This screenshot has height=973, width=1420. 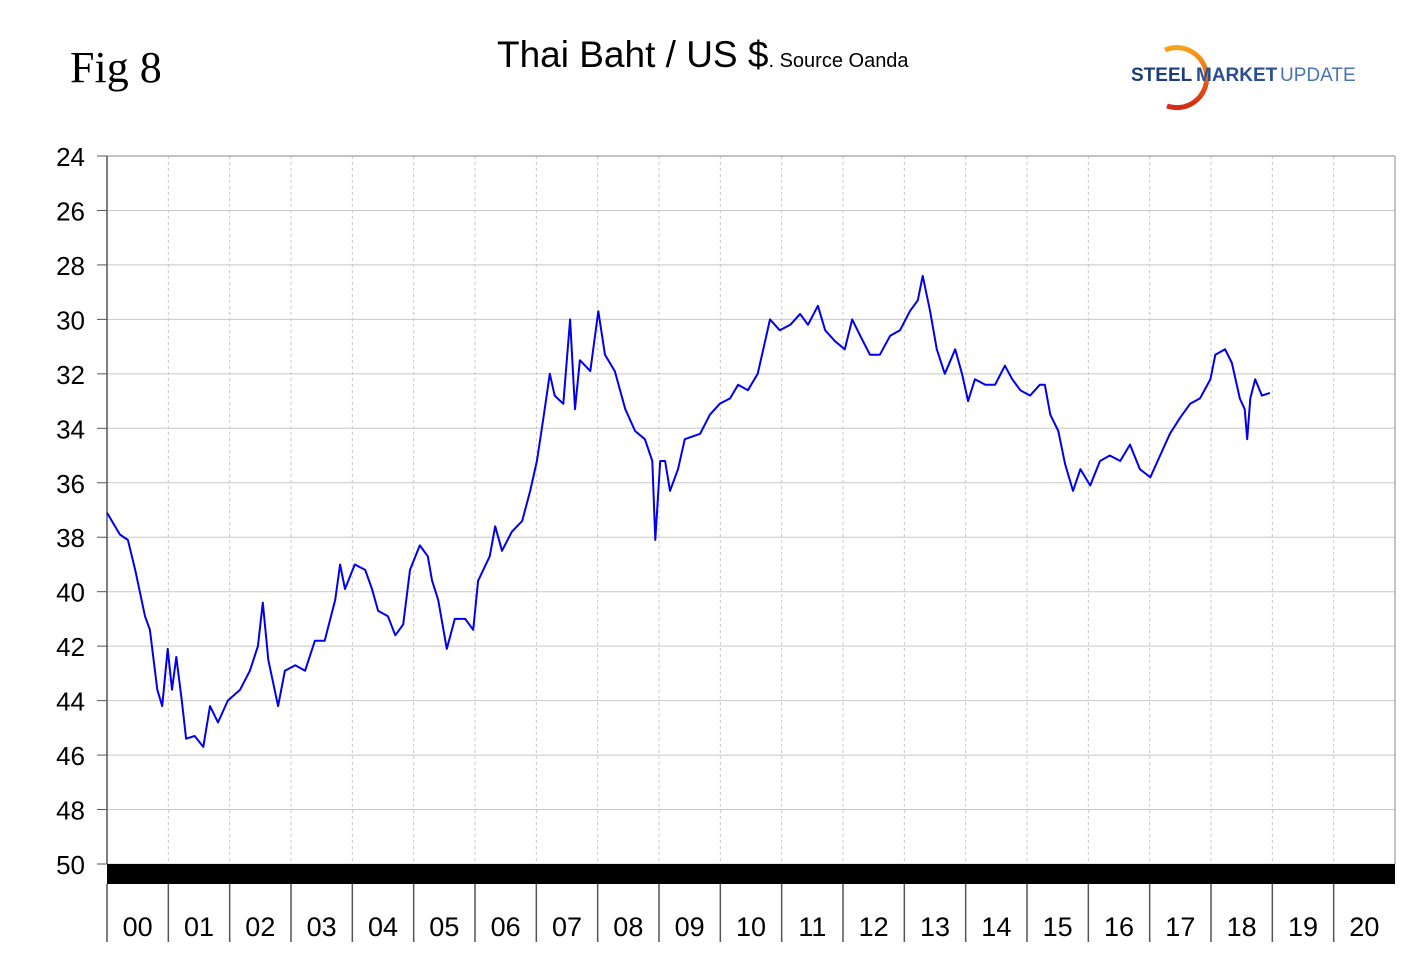 What do you see at coordinates (935, 927) in the screenshot?
I see `x-tick-label: 13` at bounding box center [935, 927].